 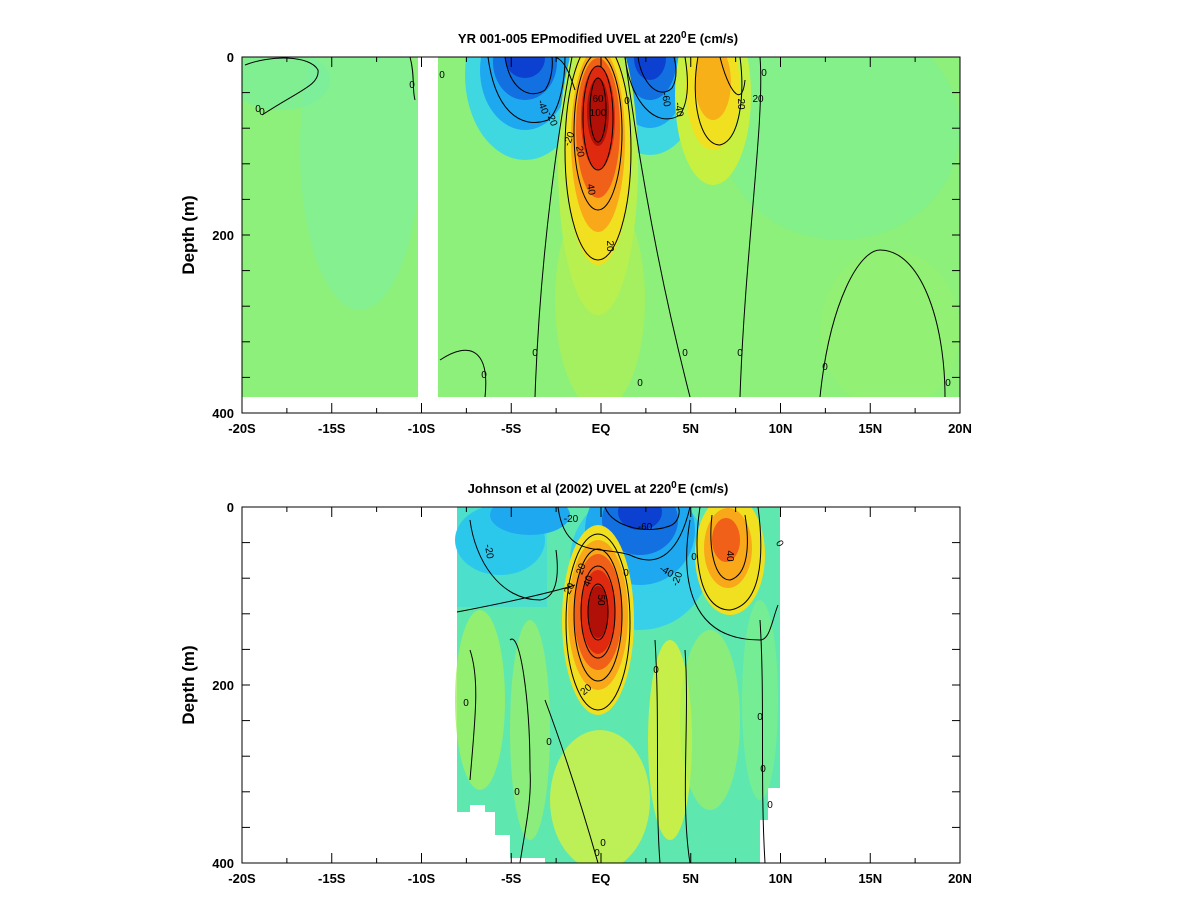 I want to click on contour-label: 60, so click(x=598, y=99).